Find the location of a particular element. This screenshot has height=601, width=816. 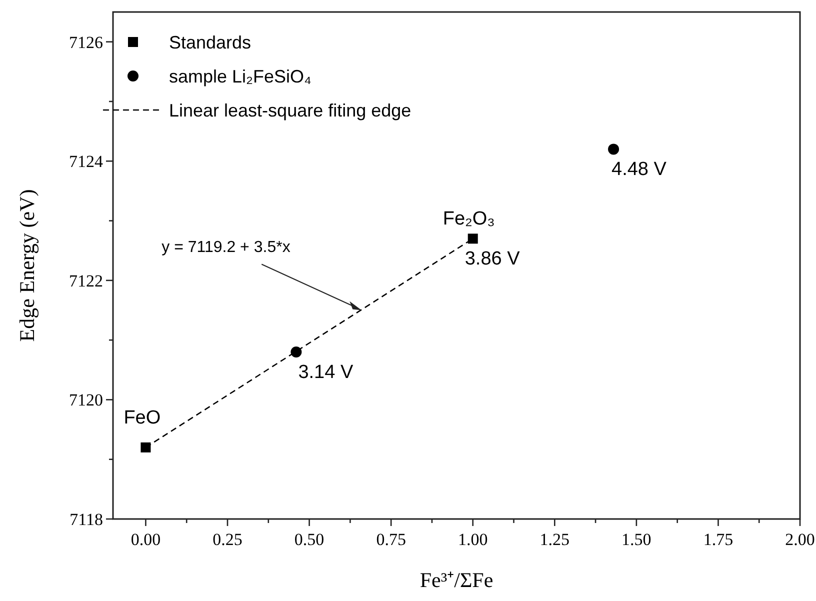

x-axis-title: Fe³⁺/ΣFe is located at coordinates (457, 580).